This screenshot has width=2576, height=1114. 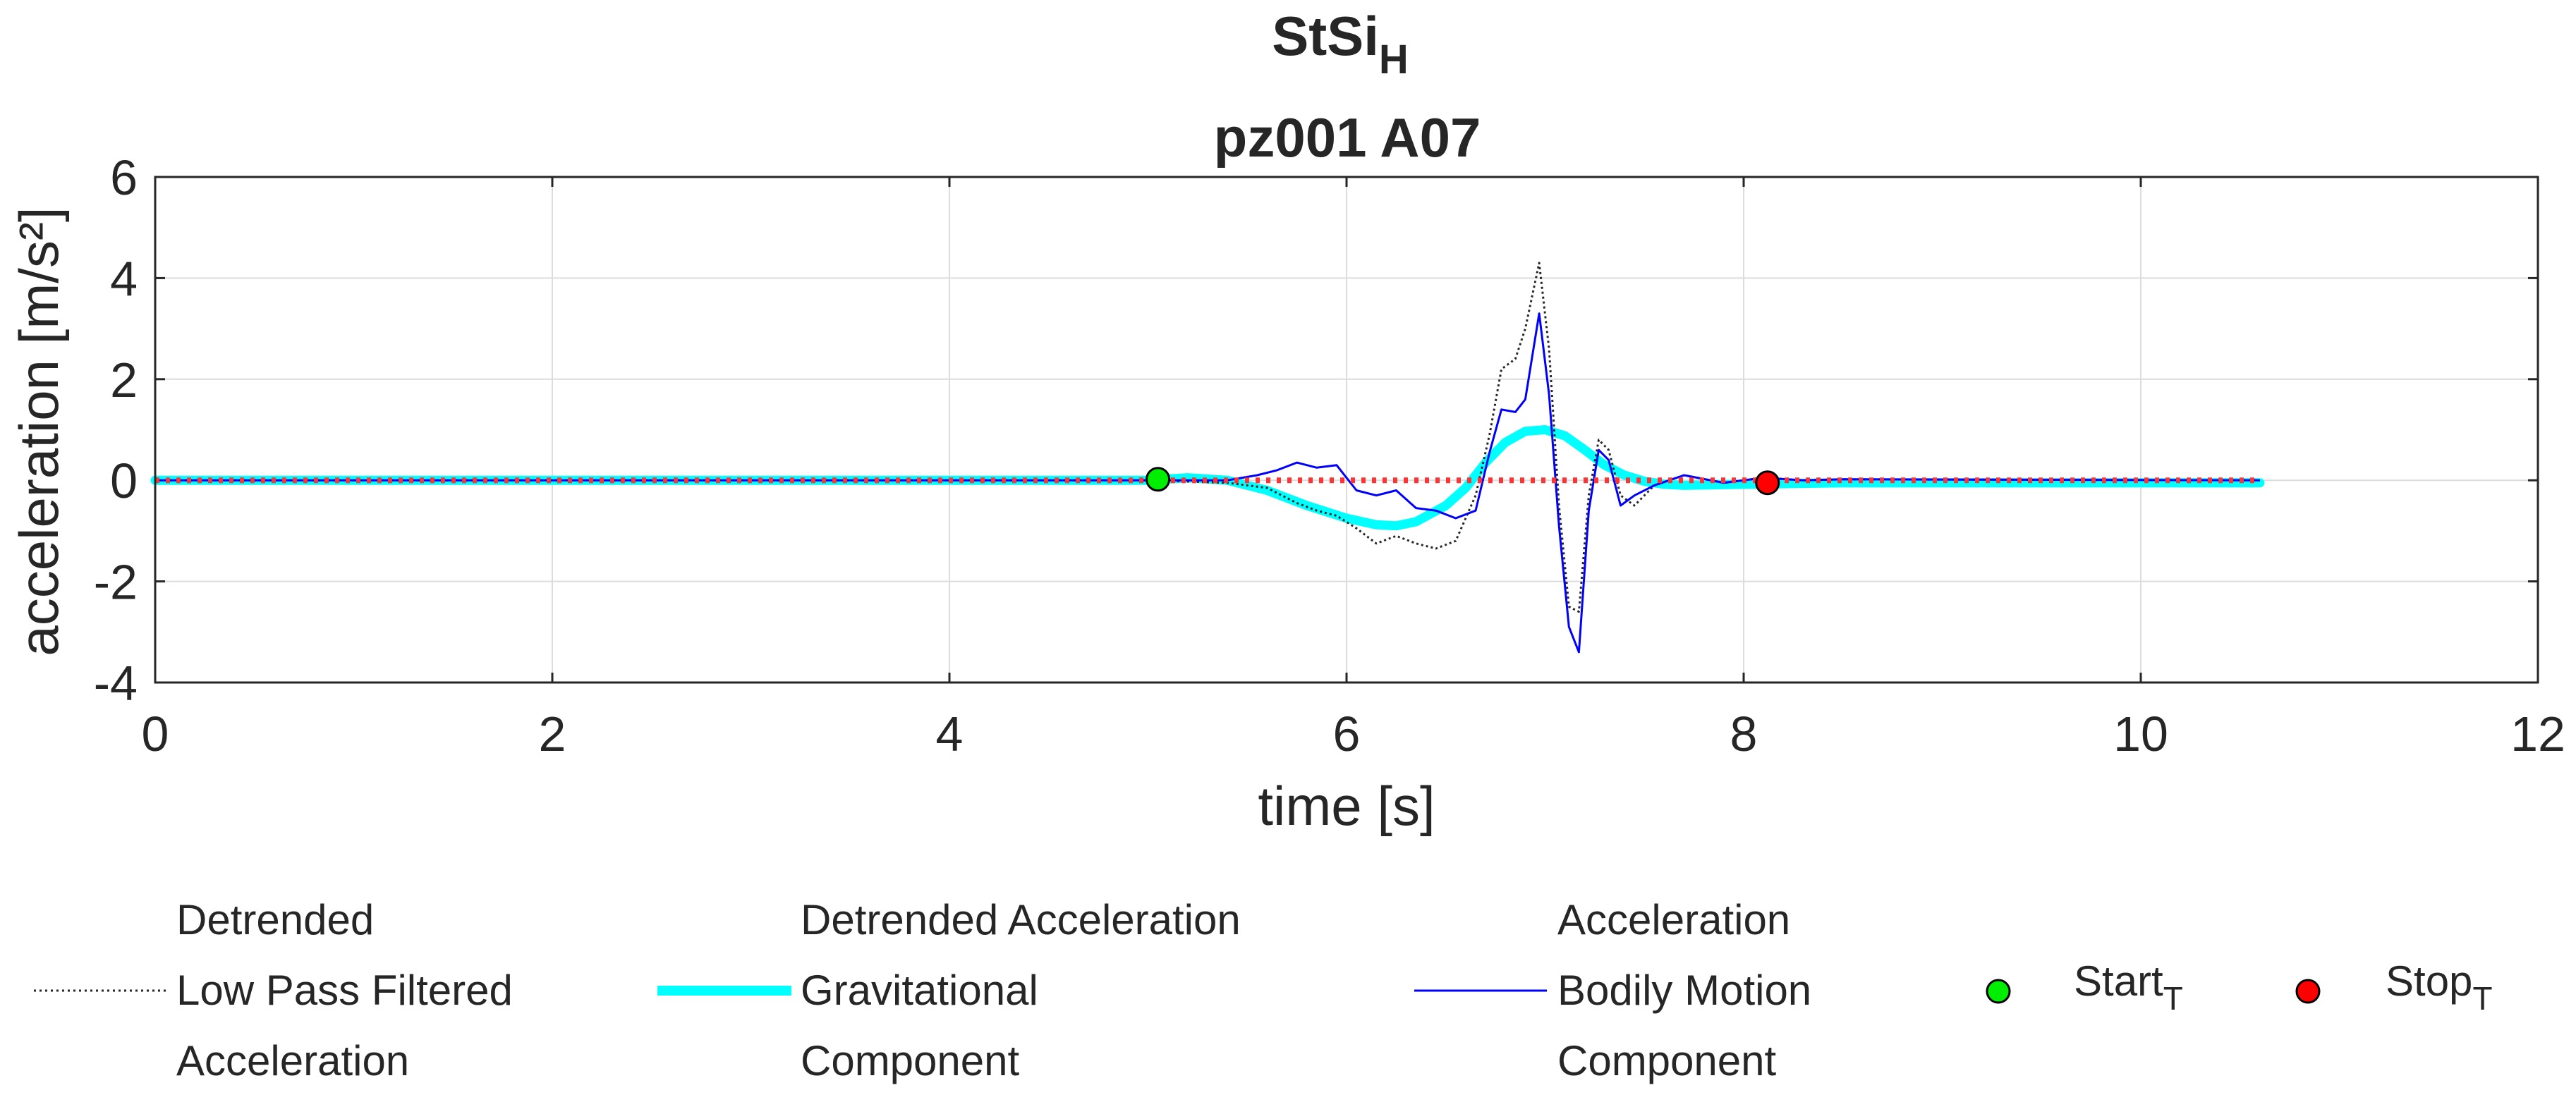 What do you see at coordinates (275, 919) in the screenshot?
I see `legend-label-lowpass-1: Detrended` at bounding box center [275, 919].